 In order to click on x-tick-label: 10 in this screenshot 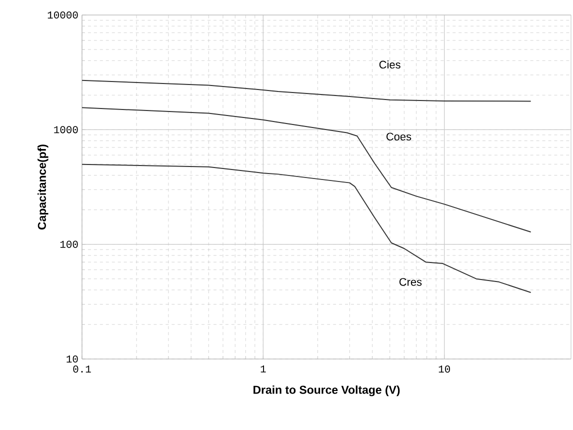, I will do `click(444, 369)`.